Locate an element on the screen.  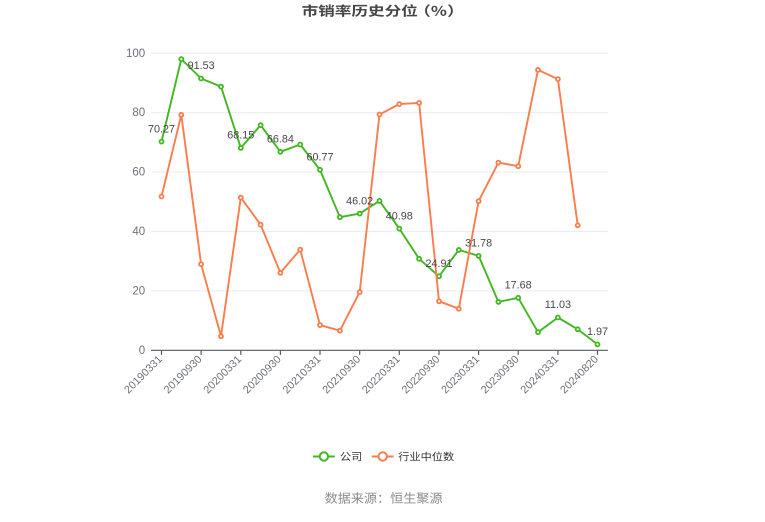
svg-text: 80 is located at coordinates (138, 113).